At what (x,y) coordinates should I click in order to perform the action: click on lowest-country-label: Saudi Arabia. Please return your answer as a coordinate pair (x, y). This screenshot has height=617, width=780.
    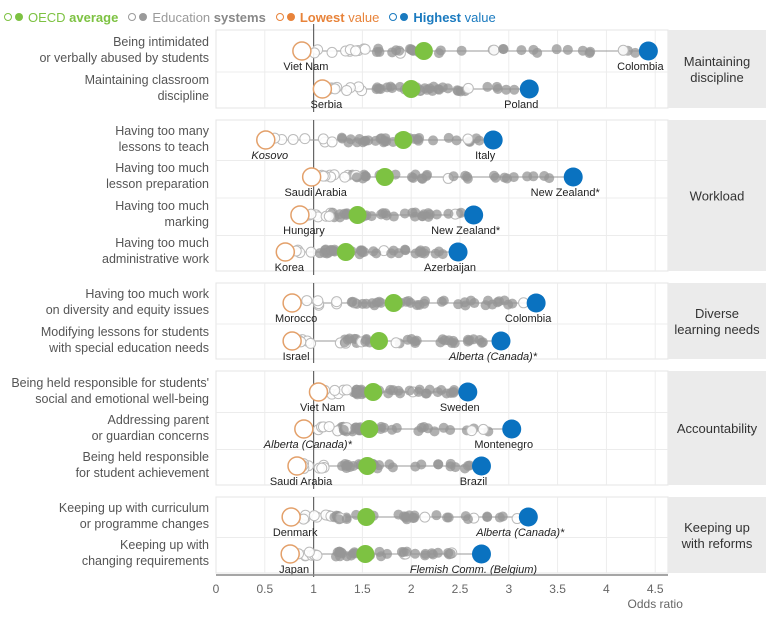
    Looking at the image, I should click on (301, 482).